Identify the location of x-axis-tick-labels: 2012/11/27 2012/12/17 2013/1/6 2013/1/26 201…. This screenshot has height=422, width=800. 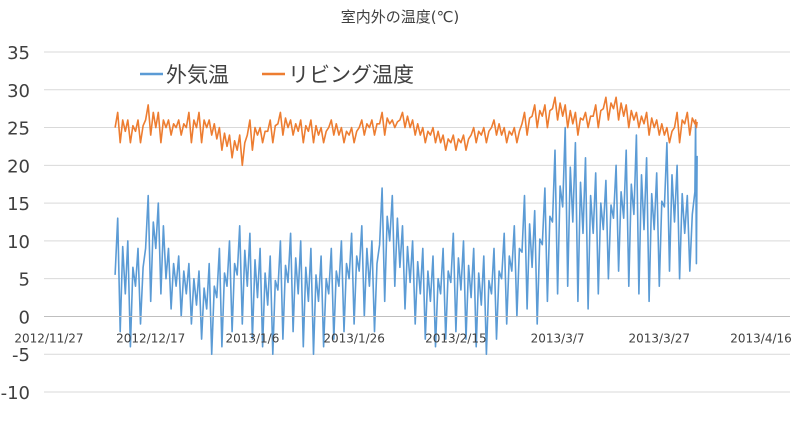
(403, 330).